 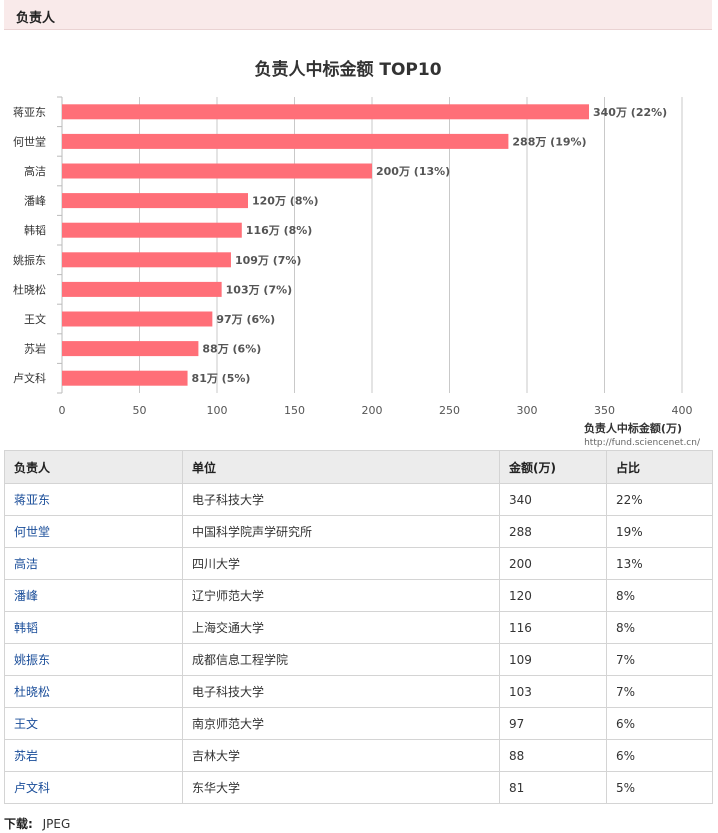 What do you see at coordinates (358, 755) in the screenshot?
I see `table-row: 苏岩 吉林大学 88 6%` at bounding box center [358, 755].